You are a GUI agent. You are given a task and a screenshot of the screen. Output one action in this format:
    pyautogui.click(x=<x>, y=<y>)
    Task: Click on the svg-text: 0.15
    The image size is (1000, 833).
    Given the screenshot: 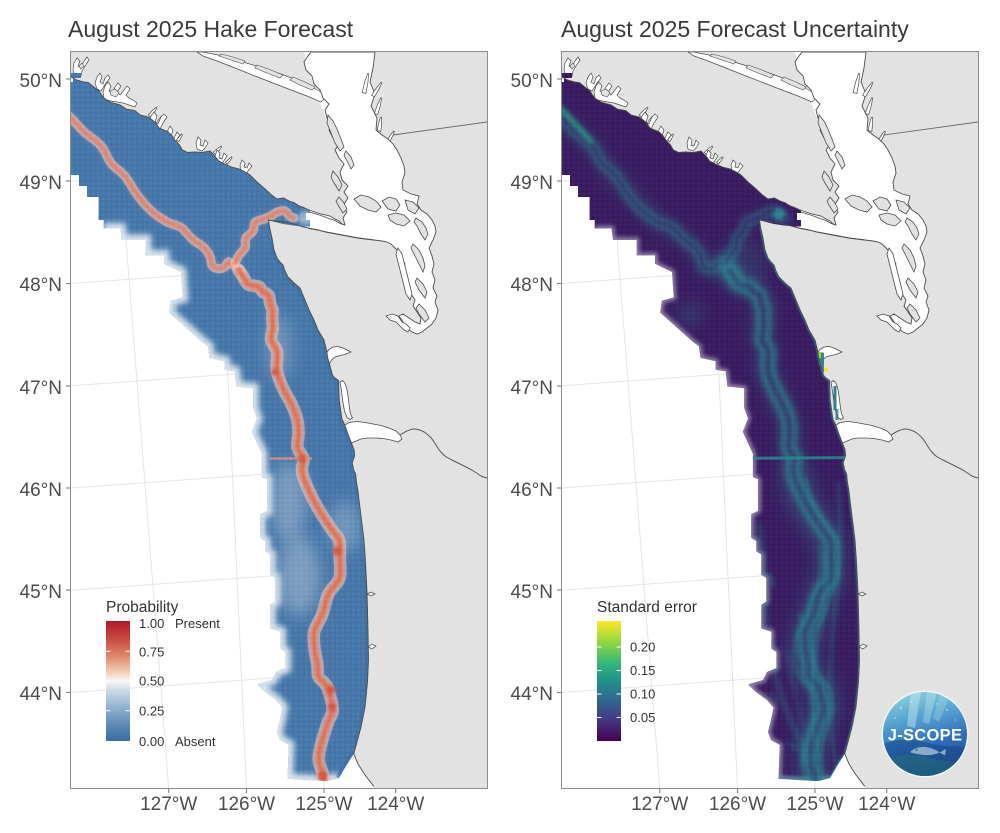 What is the action you would take?
    pyautogui.click(x=642, y=670)
    